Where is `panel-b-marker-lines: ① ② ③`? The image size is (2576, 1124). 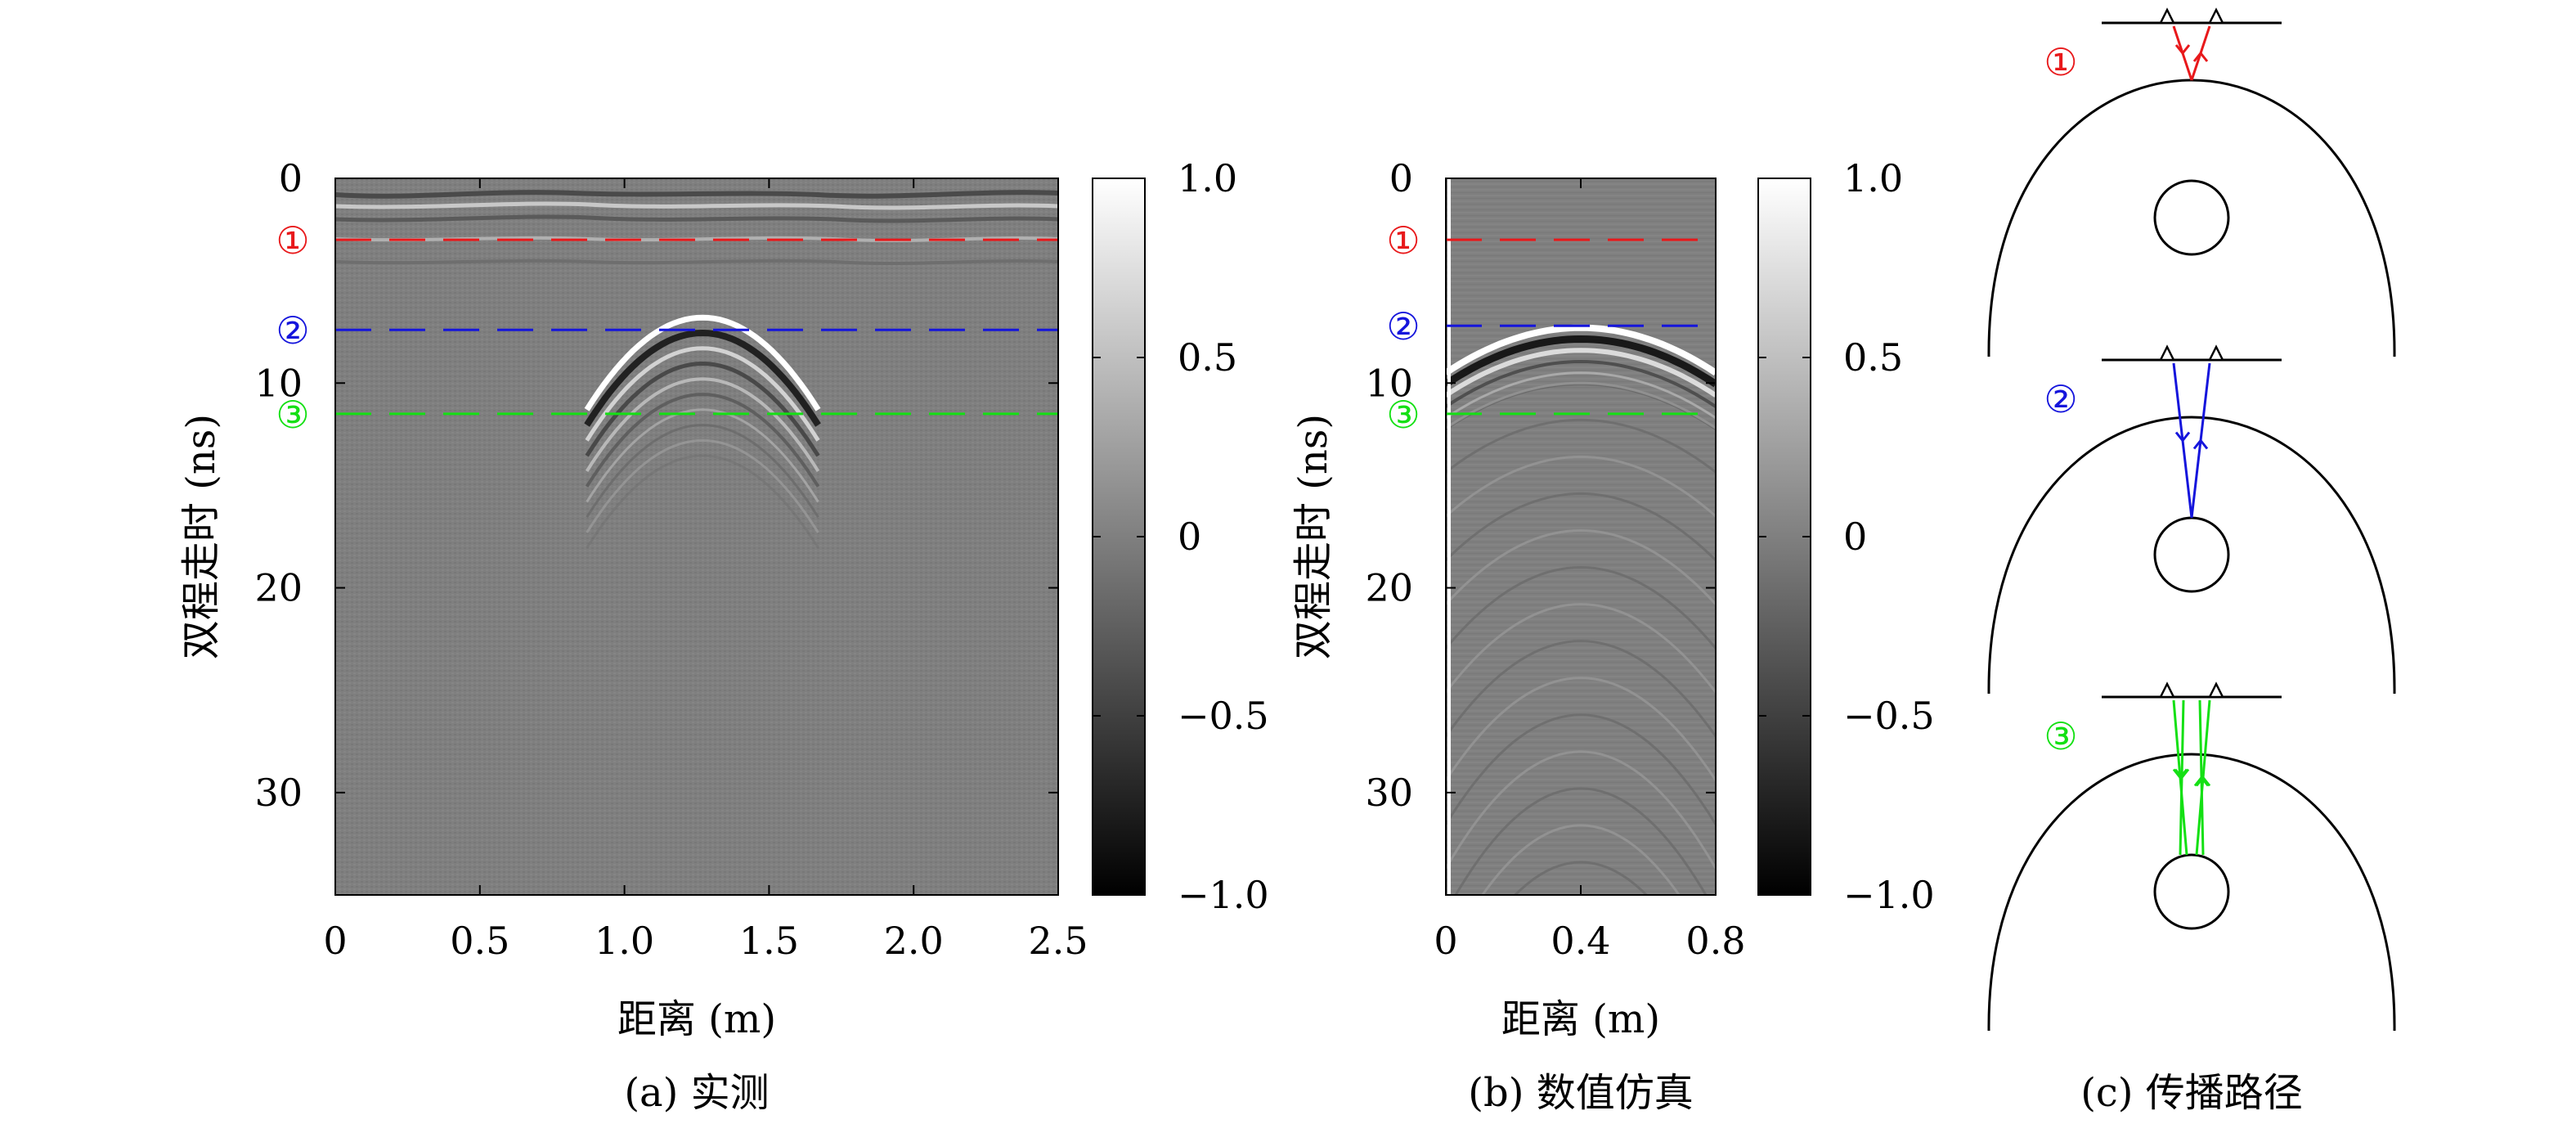
panel-b-marker-lines: ① ② ③ is located at coordinates (1551, 327).